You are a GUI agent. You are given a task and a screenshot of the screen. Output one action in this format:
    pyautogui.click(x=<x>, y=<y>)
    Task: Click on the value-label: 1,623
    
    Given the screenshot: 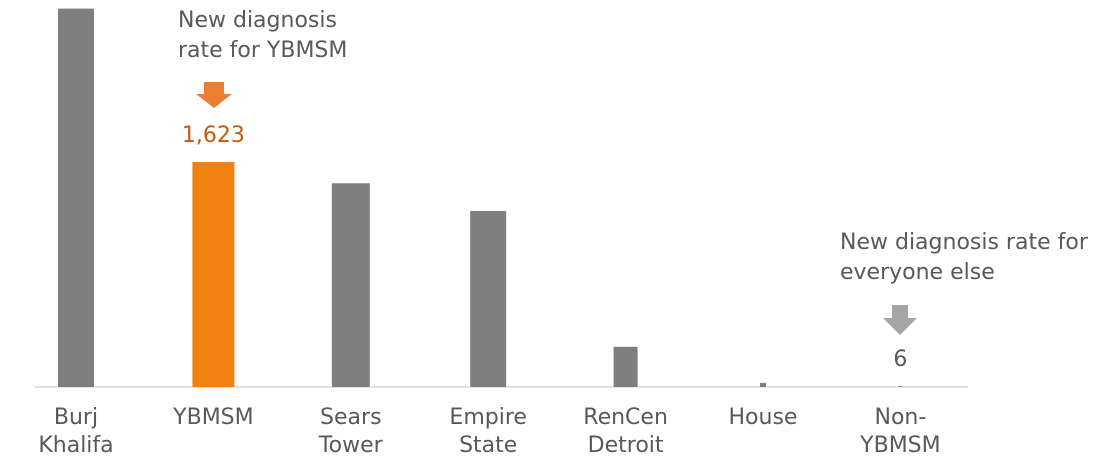 What is the action you would take?
    pyautogui.click(x=213, y=135)
    